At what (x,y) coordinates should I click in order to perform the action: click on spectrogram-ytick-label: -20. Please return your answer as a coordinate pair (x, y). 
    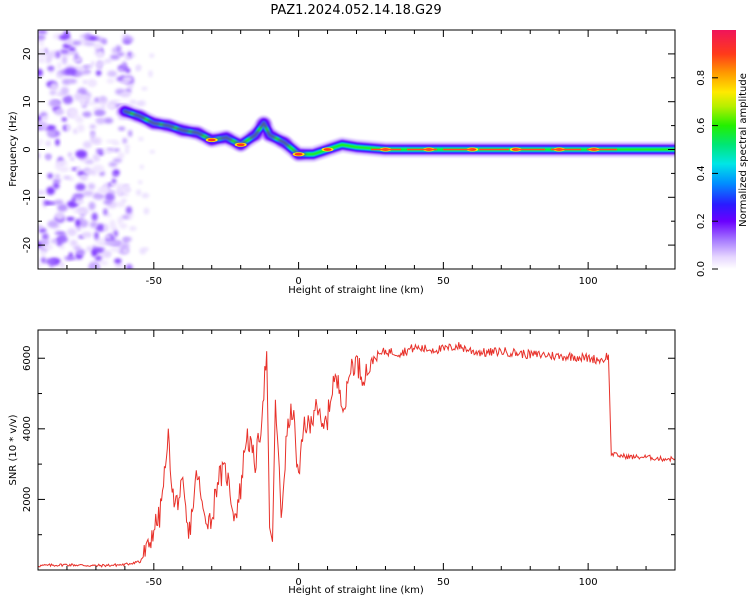
    Looking at the image, I should click on (27, 245).